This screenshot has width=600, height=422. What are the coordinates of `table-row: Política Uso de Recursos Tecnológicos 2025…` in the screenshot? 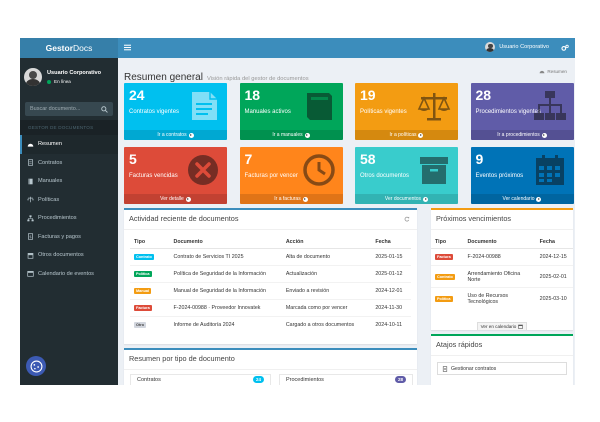 It's located at (502, 298).